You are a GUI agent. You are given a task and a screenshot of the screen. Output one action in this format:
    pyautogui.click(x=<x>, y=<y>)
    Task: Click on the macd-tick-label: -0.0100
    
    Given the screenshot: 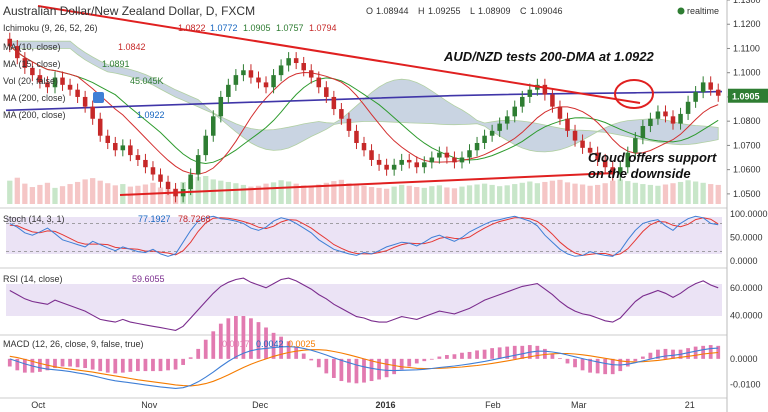 What is the action you would take?
    pyautogui.click(x=745, y=384)
    